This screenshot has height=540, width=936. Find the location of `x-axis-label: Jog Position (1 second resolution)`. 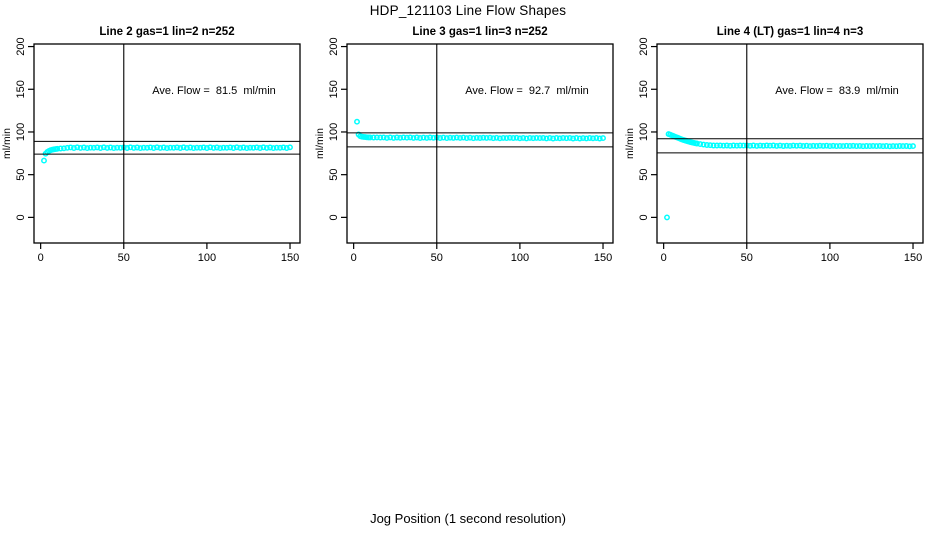

x-axis-label: Jog Position (1 second resolution) is located at coordinates (468, 518).